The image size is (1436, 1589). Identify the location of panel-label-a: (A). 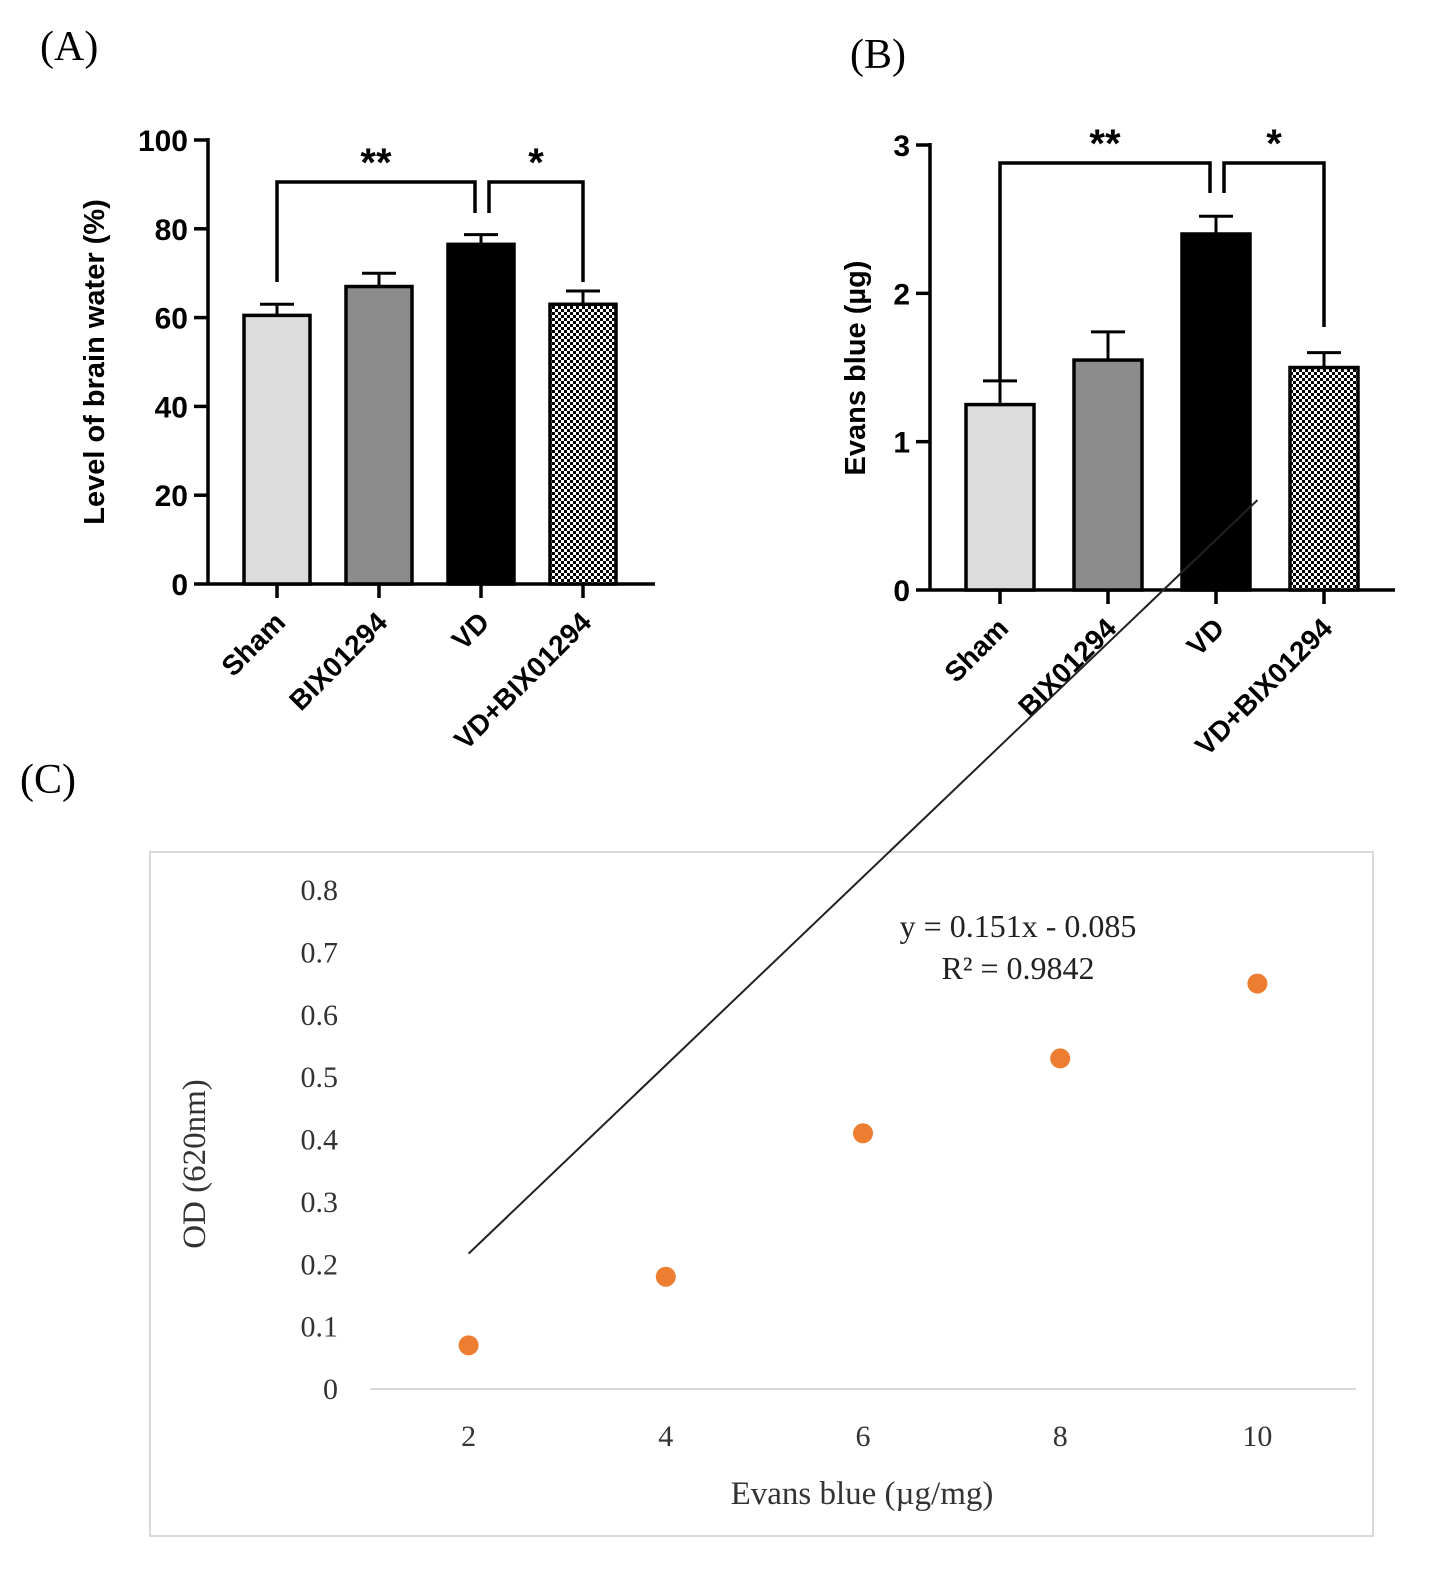
(69, 47).